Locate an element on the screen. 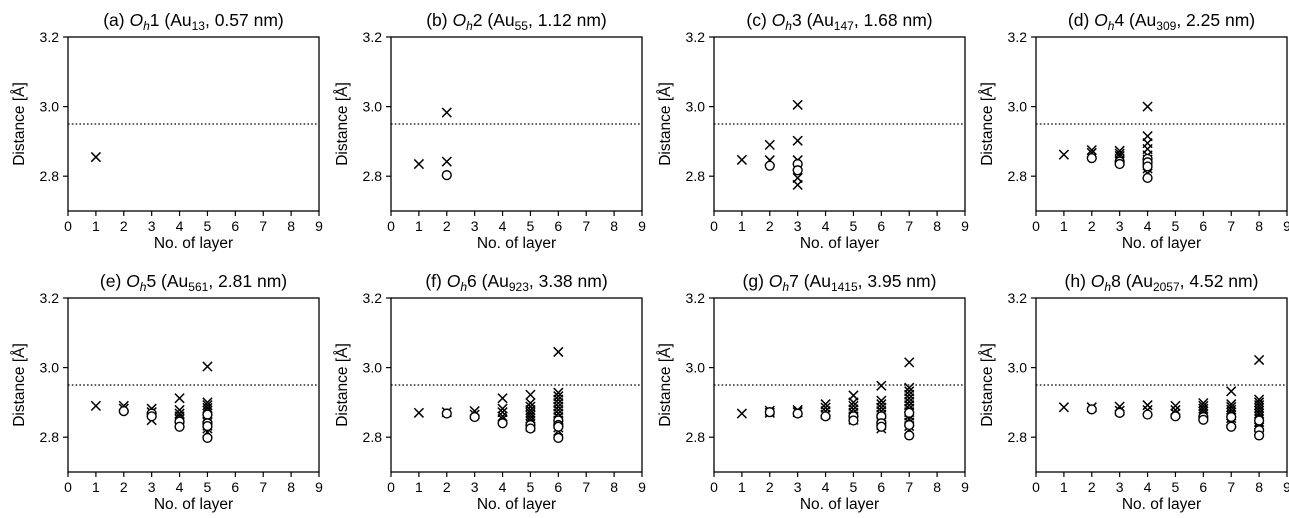  chart-title-after: 5 (Au is located at coordinates (167, 281).